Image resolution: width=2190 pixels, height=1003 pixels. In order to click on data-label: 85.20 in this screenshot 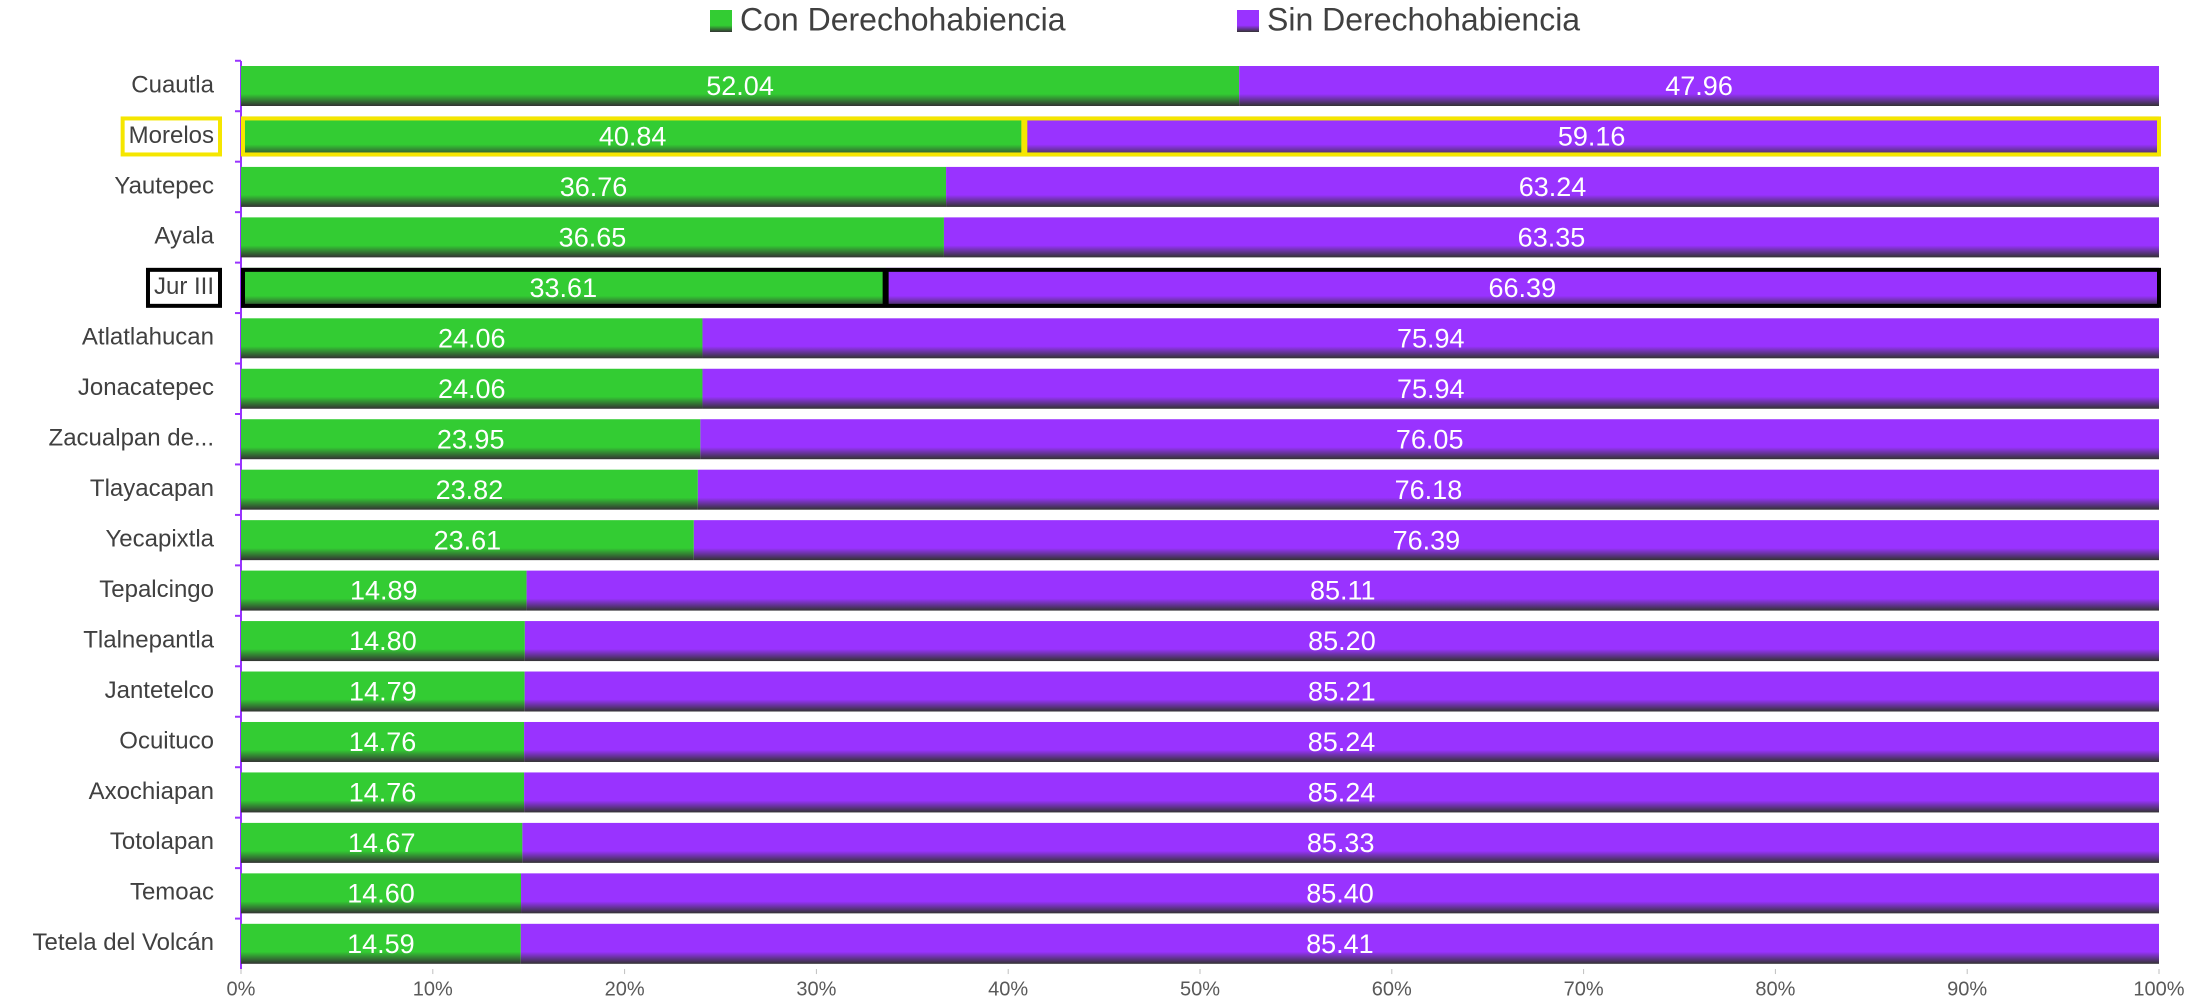, I will do `click(1342, 641)`.